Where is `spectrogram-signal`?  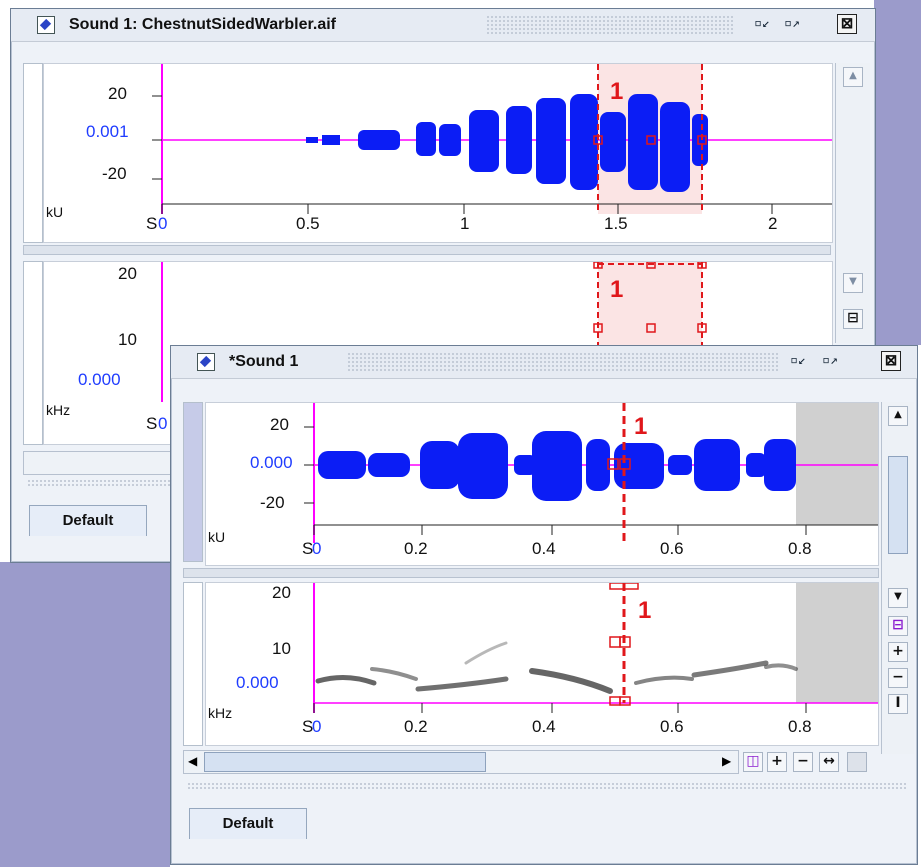 spectrogram-signal is located at coordinates (556, 667).